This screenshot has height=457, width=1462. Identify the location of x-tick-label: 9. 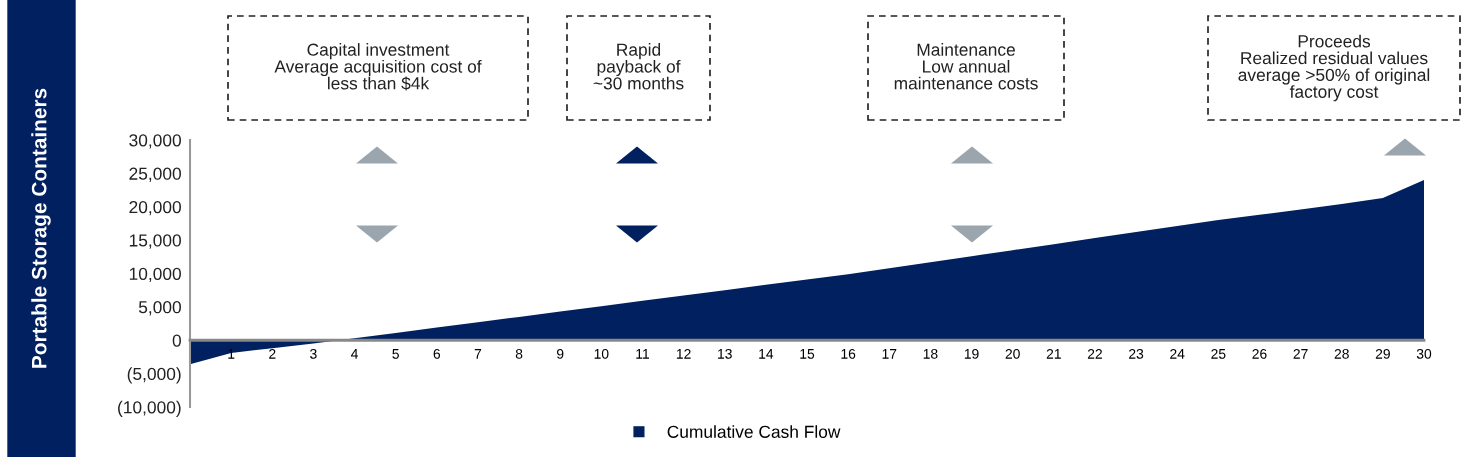
(560, 353).